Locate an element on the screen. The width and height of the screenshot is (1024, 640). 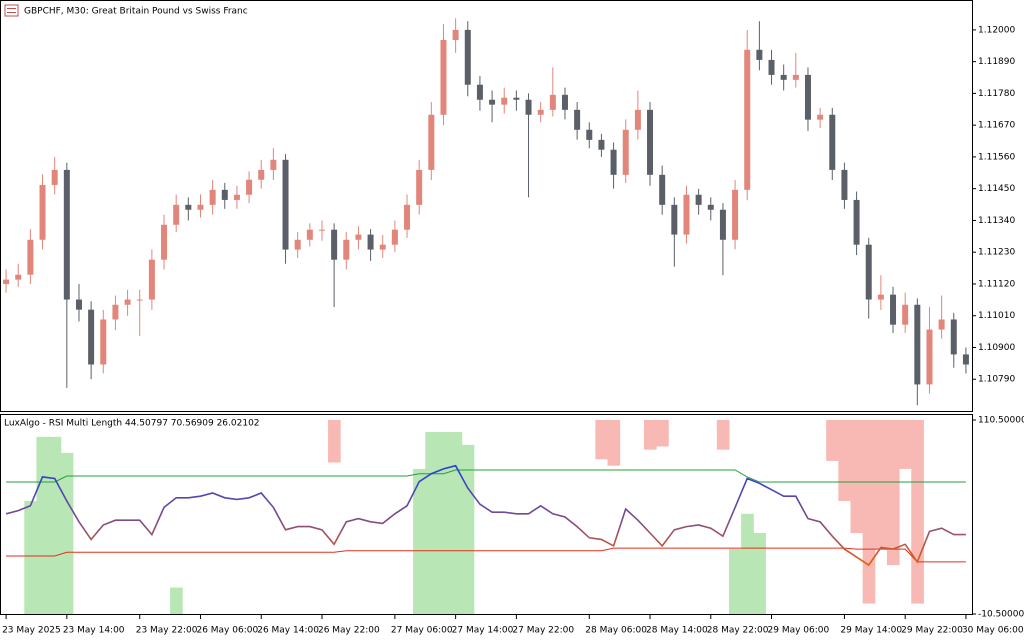
x-tick-label: 26 May 06:00 is located at coordinates (227, 631).